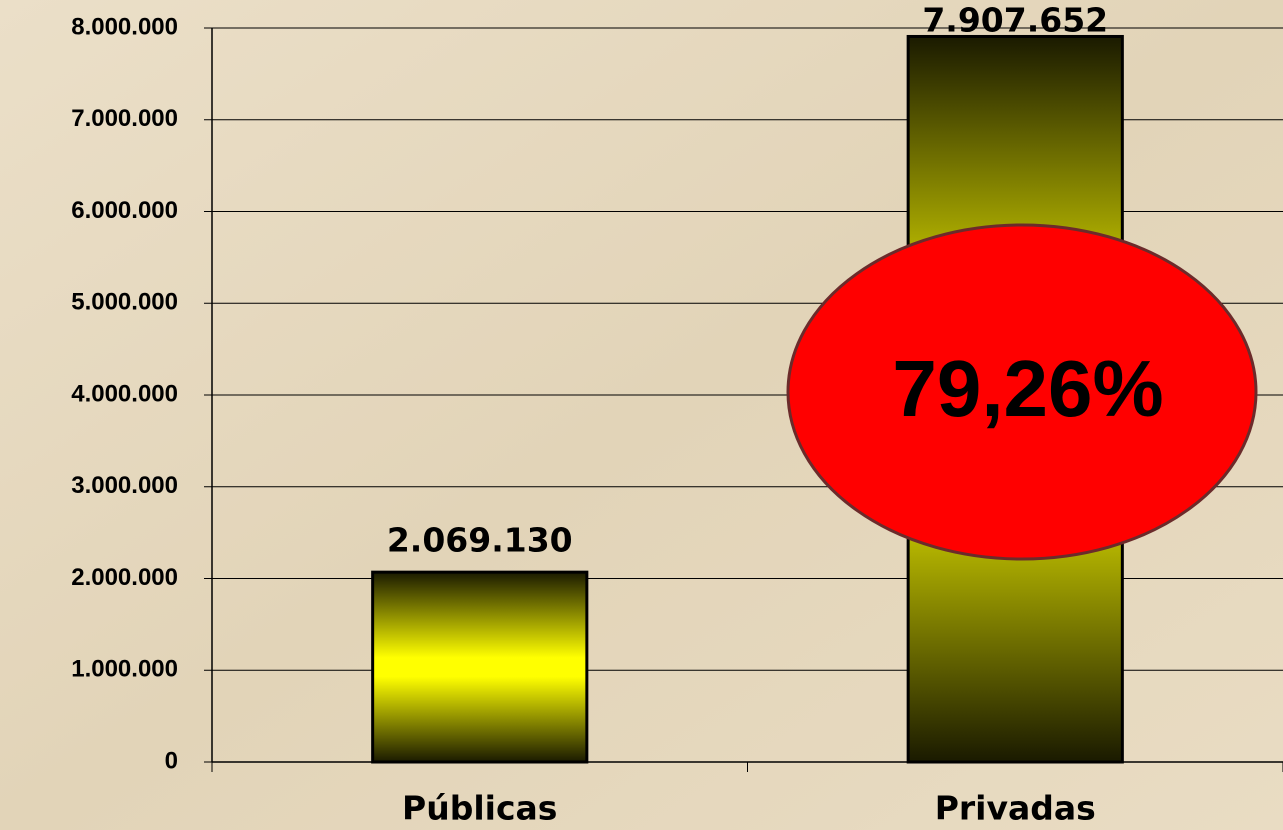 Image resolution: width=1283 pixels, height=830 pixels. What do you see at coordinates (480, 667) in the screenshot?
I see `bar` at bounding box center [480, 667].